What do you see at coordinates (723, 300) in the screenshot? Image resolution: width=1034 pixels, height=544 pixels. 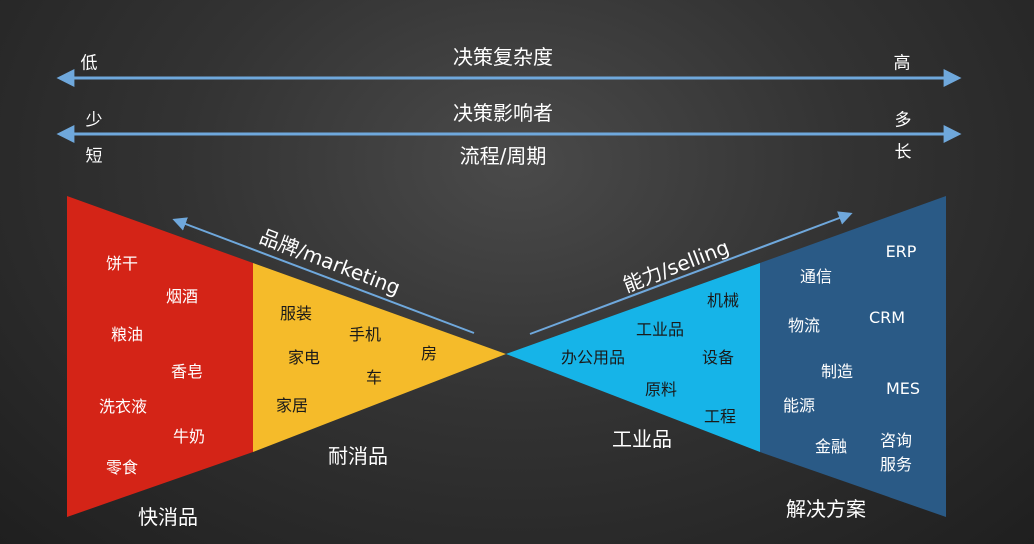 I see `industrial-item: 机械` at bounding box center [723, 300].